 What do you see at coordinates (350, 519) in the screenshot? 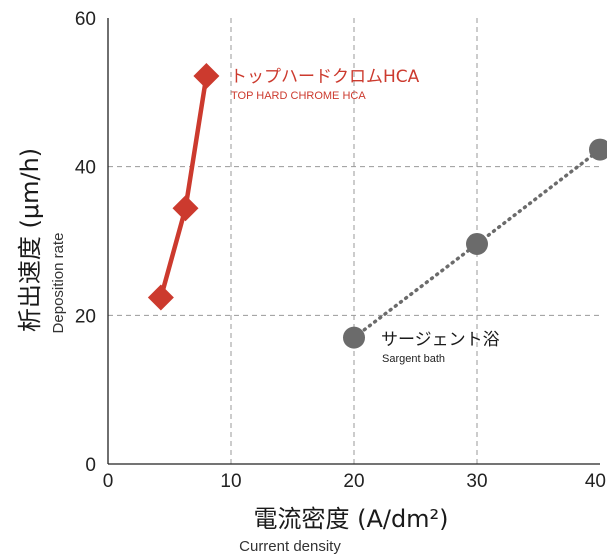
I see `x-axis-title: 電流密度 (A/dm²)` at bounding box center [350, 519].